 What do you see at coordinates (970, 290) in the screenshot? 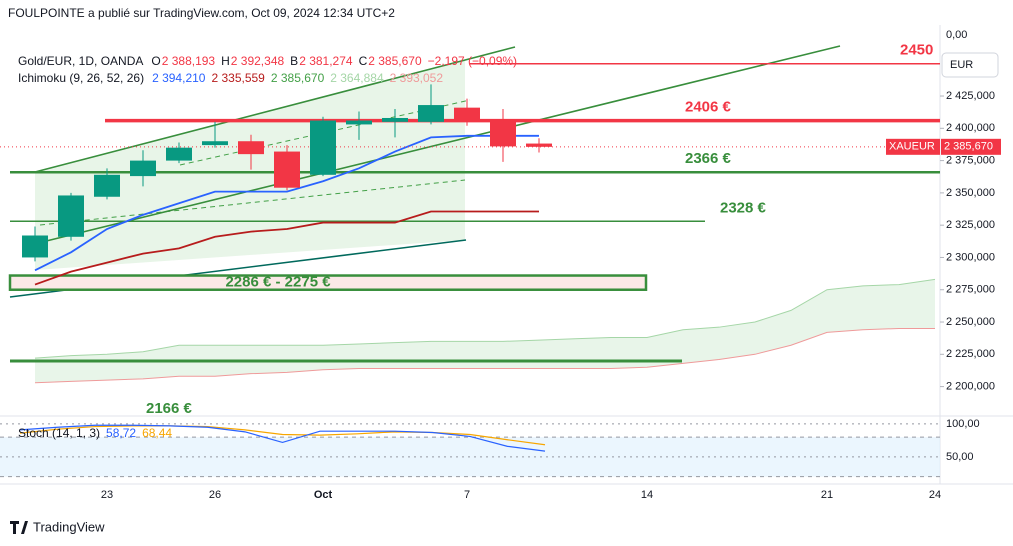
I see `y-tick-label: 2 275,000` at bounding box center [970, 290].